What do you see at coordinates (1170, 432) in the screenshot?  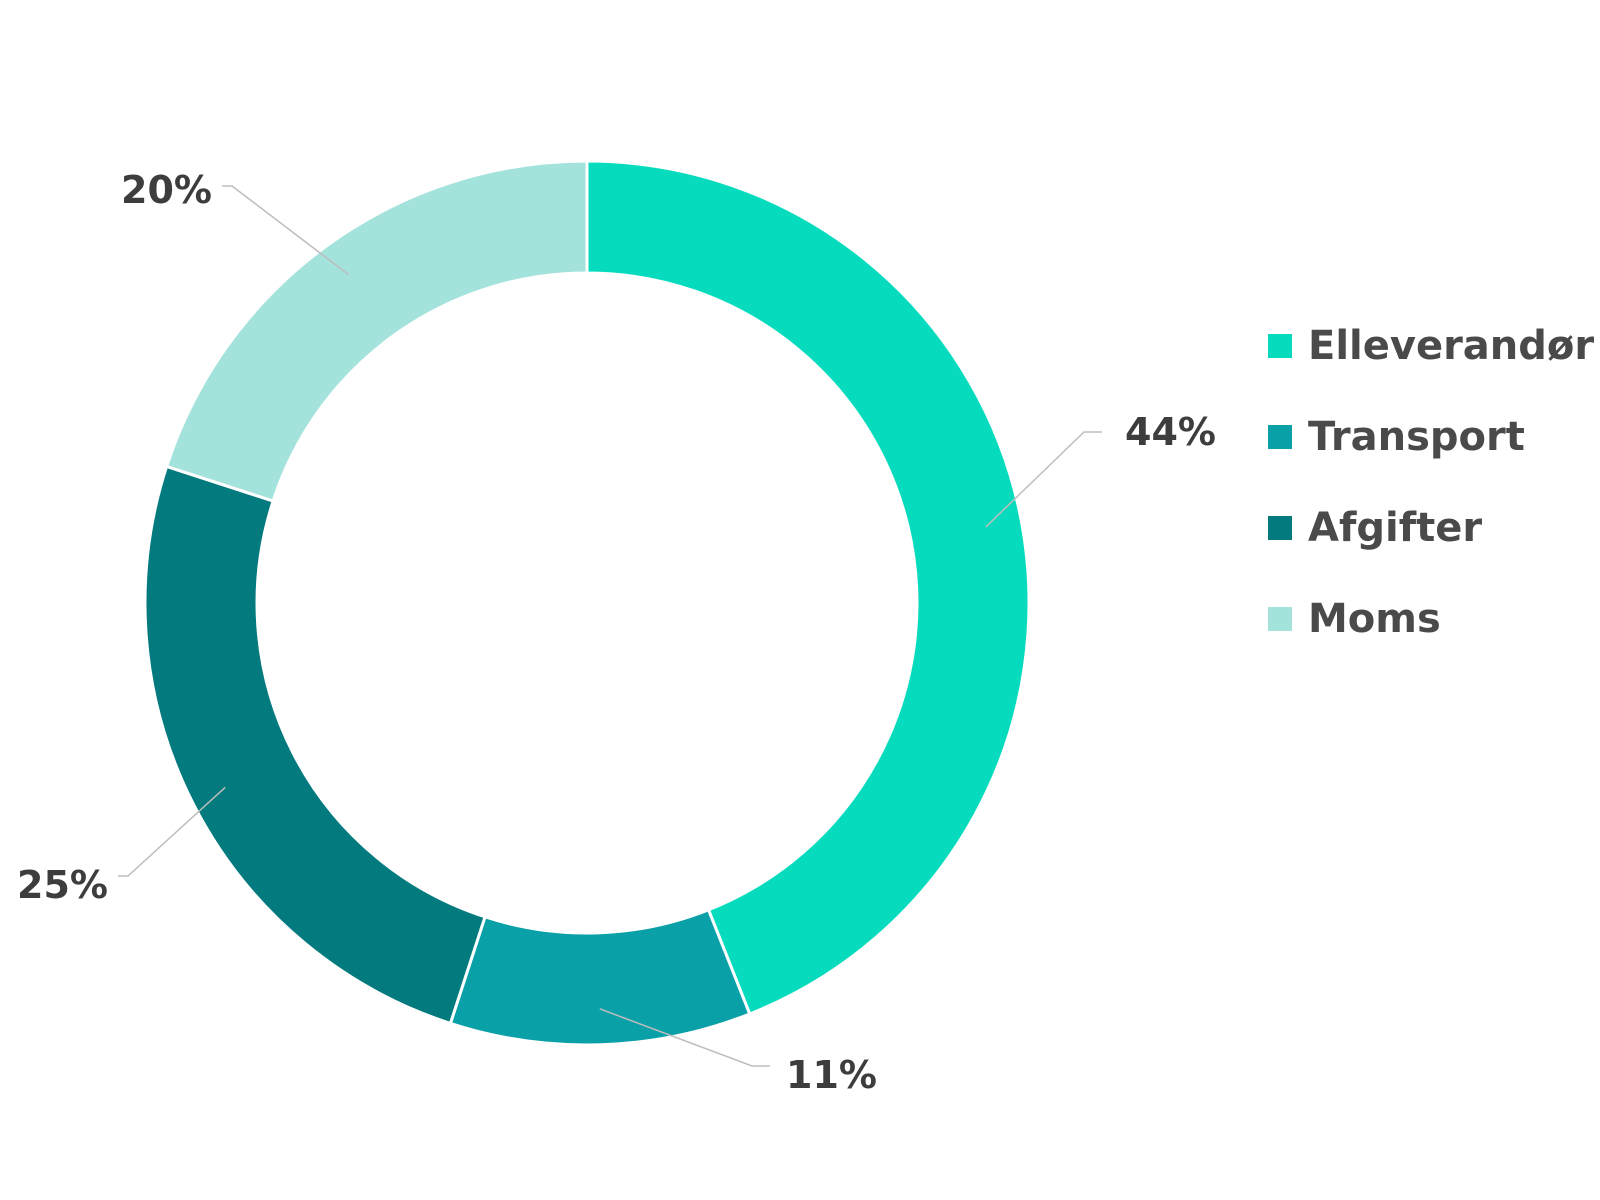 I see `label-elleverand-r: 44%` at bounding box center [1170, 432].